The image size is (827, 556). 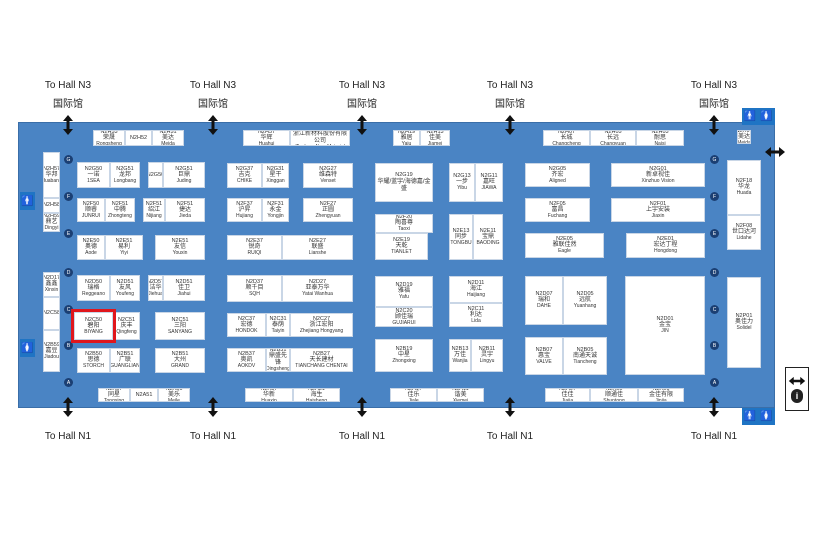 What do you see at coordinates (184, 288) in the screenshot?
I see `booth-n2d51: N2D51 佳卫 Jiahui` at bounding box center [184, 288].